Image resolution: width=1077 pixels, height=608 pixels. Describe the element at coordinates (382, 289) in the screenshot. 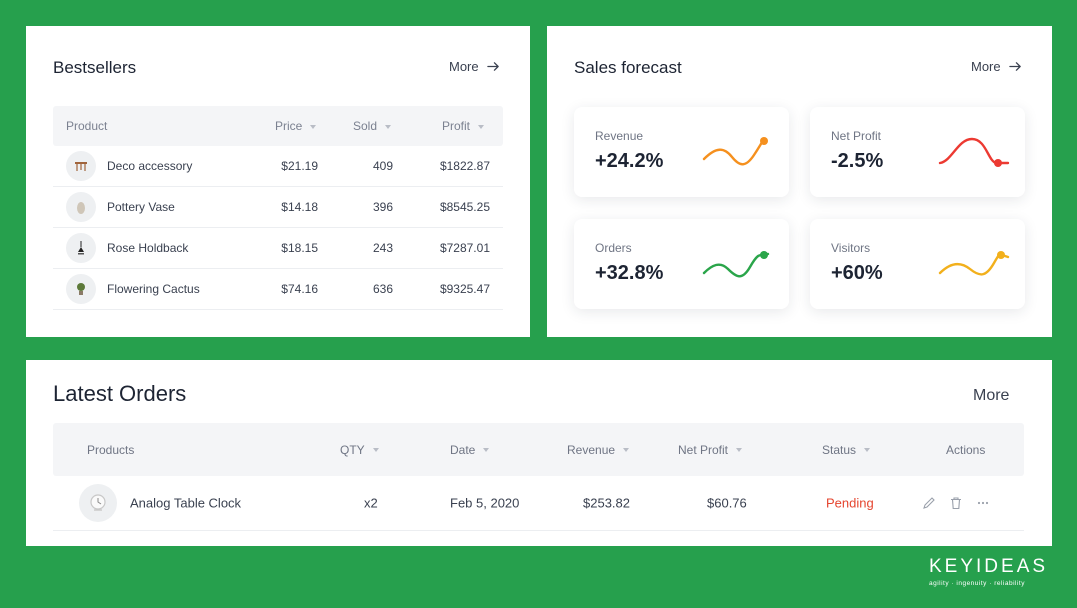

I see `product-sold: 636` at that location.